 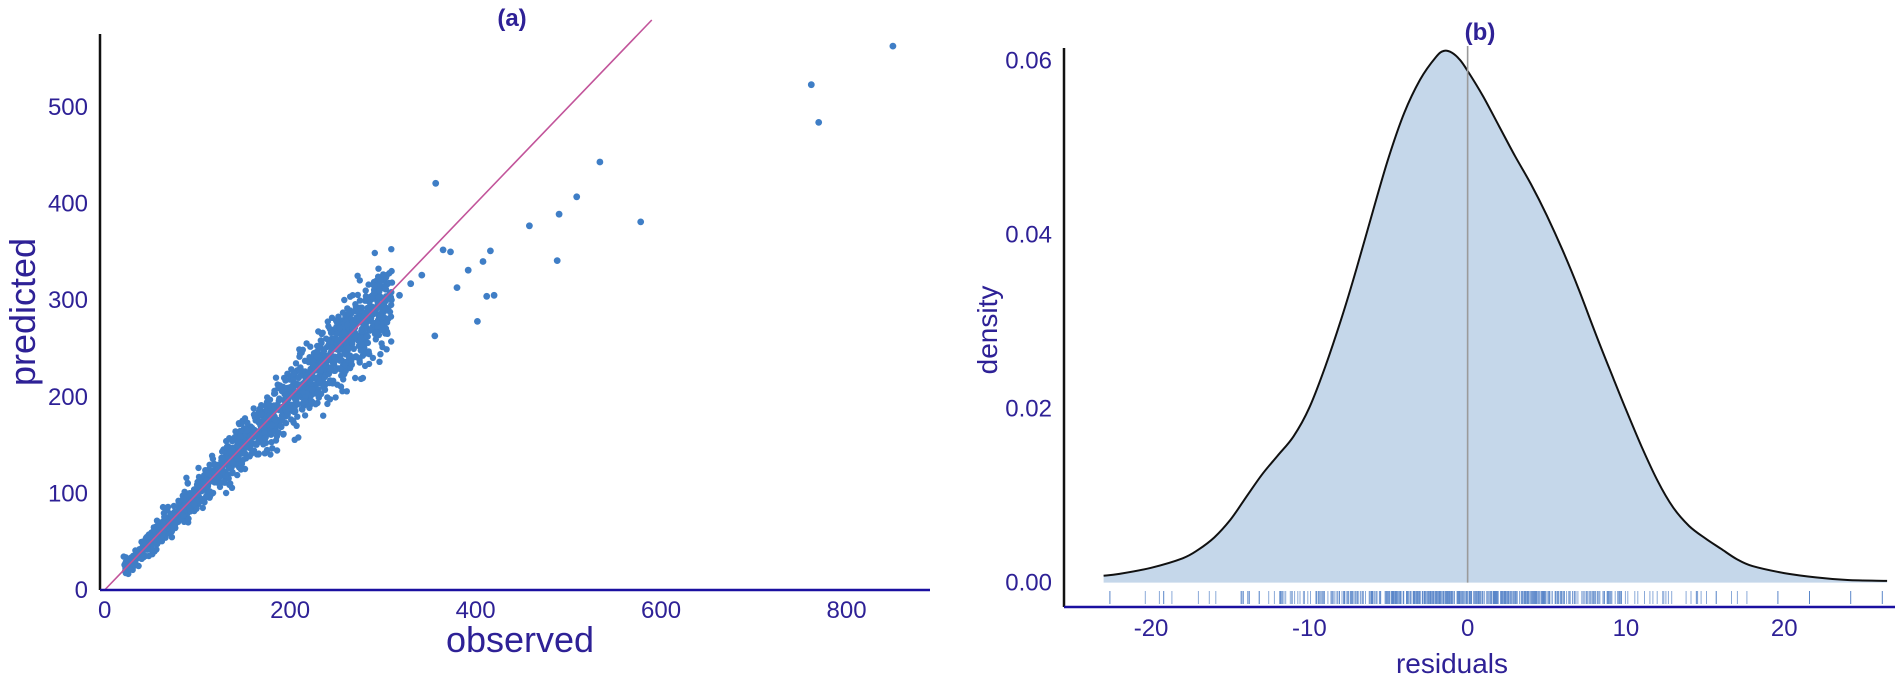 I want to click on y-tick-label: 200, so click(x=68, y=397).